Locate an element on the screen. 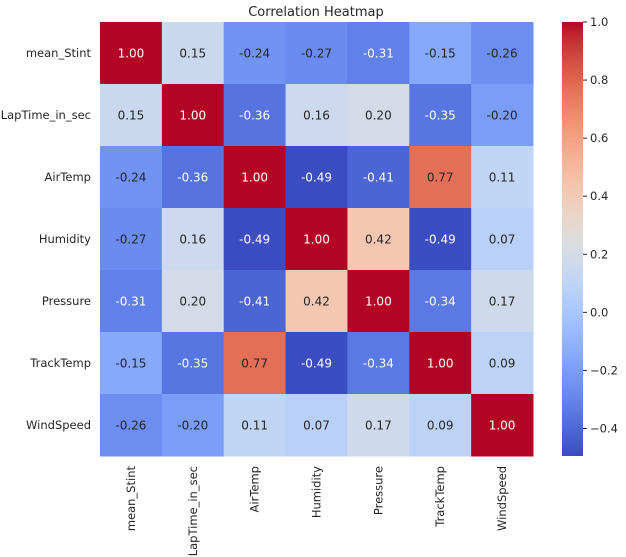 Image resolution: width=626 pixels, height=557 pixels. colorbar-tick-label: 0.4 is located at coordinates (599, 196).